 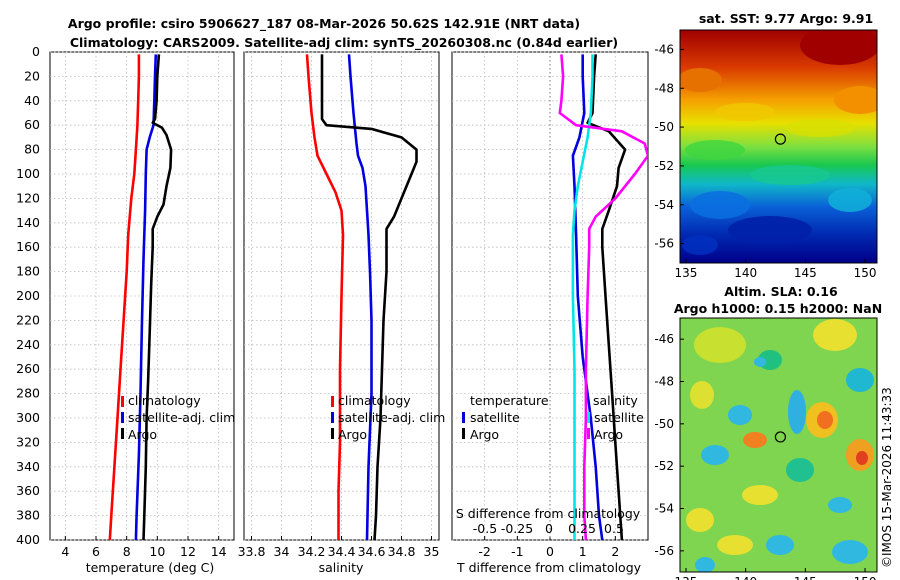 I want to click on x-tick-label: 35, so click(x=432, y=551).